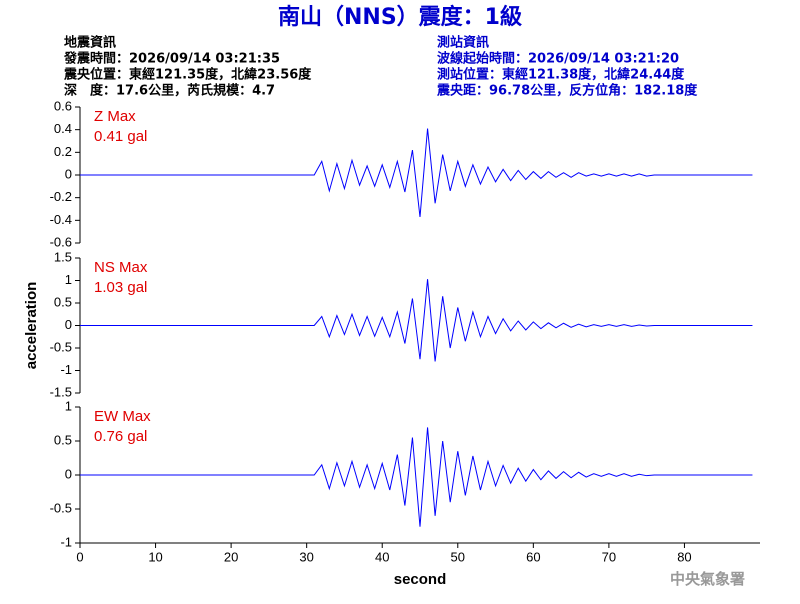  I want to click on station-info: 波線起始時間：2026/09/14 03:21:20, so click(558, 59).